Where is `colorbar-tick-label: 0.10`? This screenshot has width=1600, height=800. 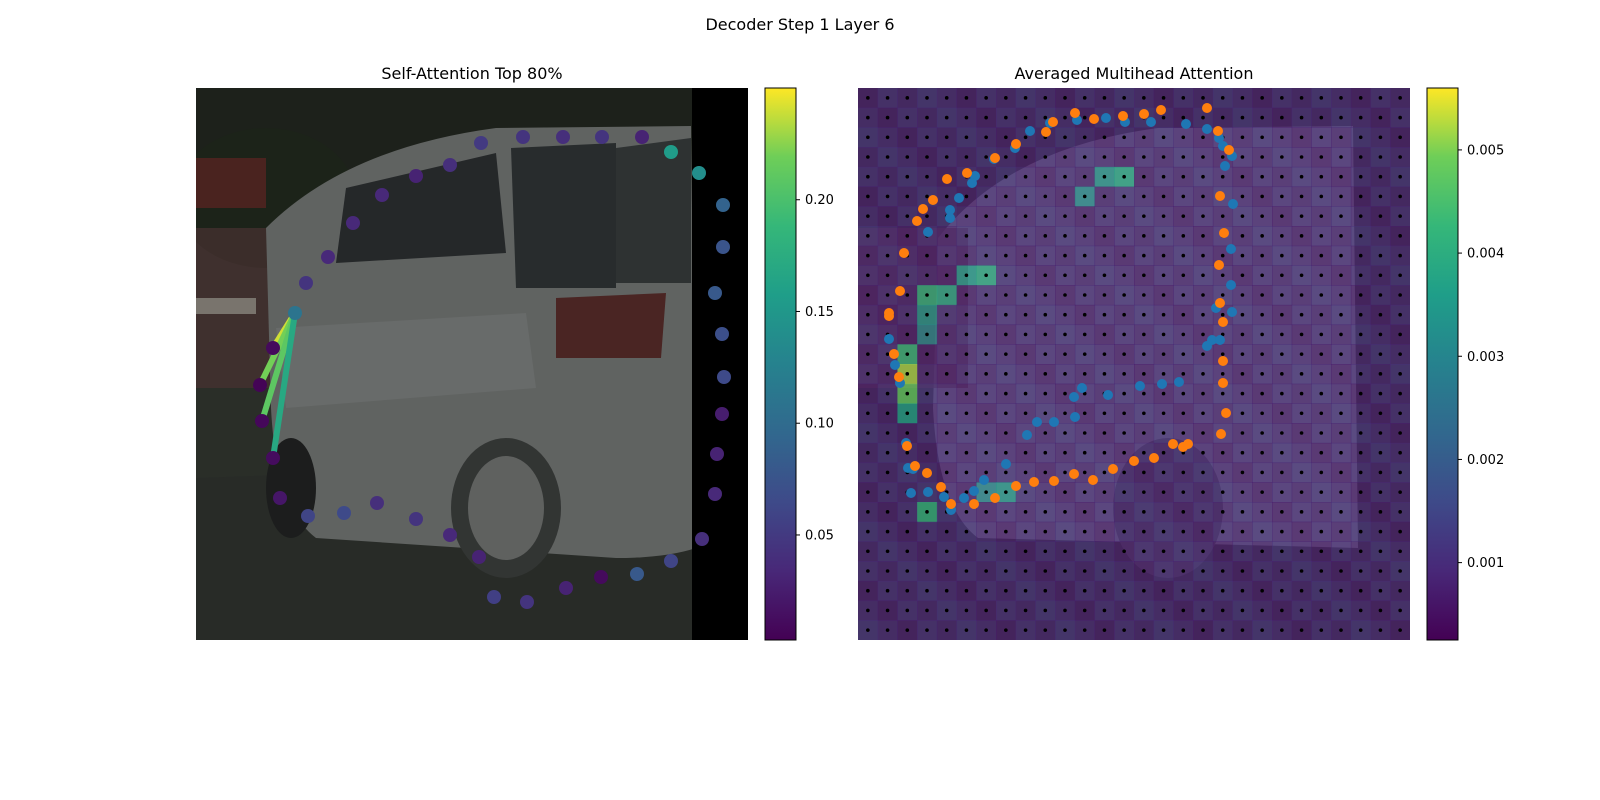 colorbar-tick-label: 0.10 is located at coordinates (819, 424).